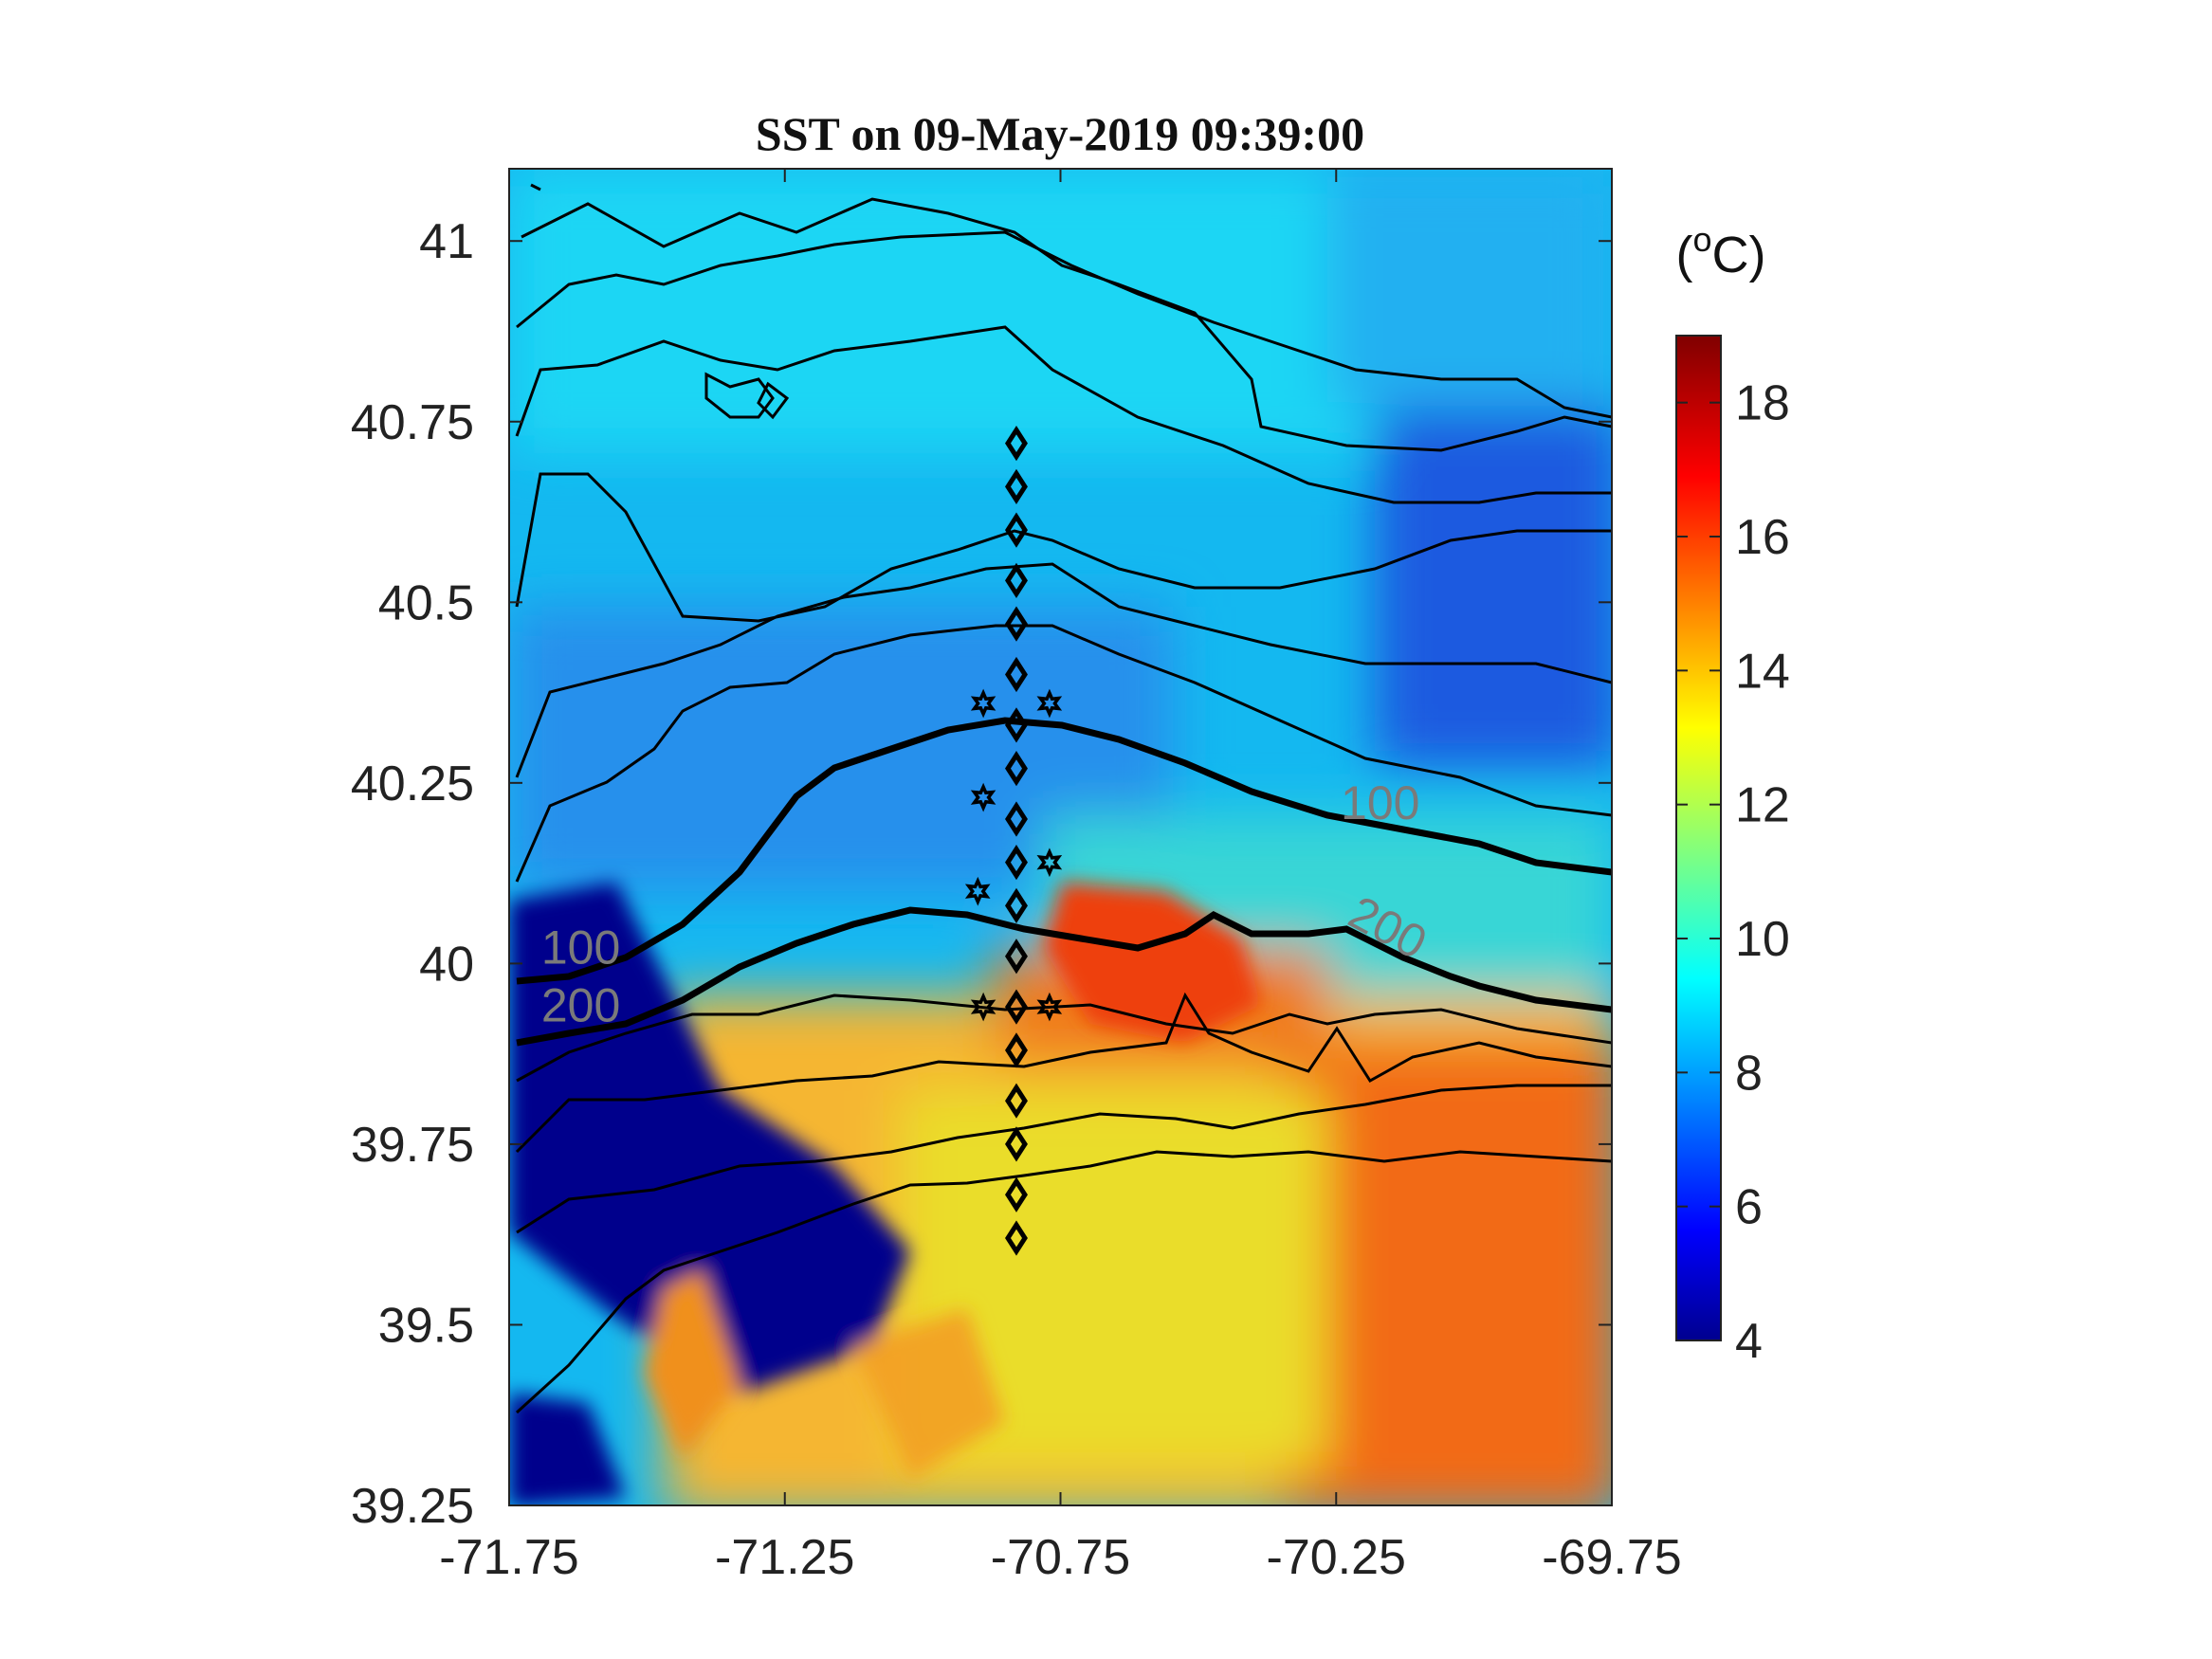  I want to click on map-title: SST on 09-May-2019 09:39:00, so click(1060, 133).